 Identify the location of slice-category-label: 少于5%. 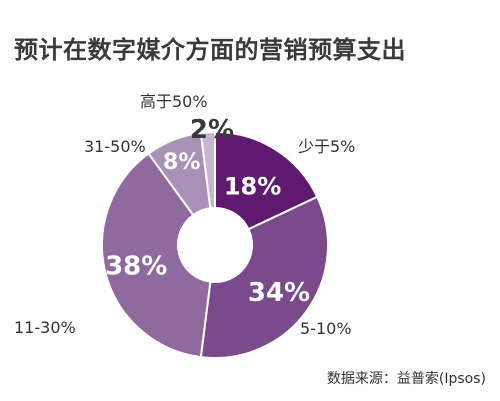
(326, 146).